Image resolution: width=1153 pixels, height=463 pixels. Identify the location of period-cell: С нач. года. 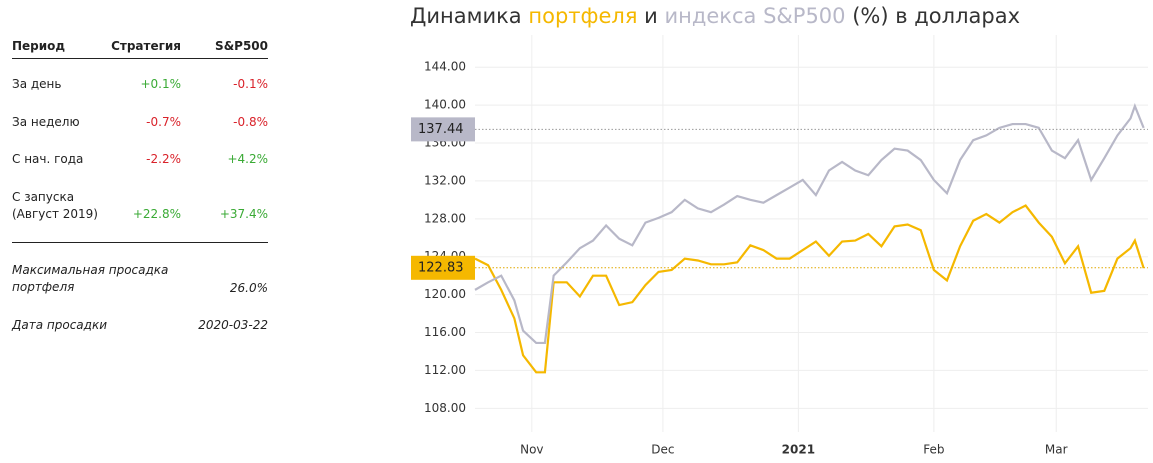
(48, 159).